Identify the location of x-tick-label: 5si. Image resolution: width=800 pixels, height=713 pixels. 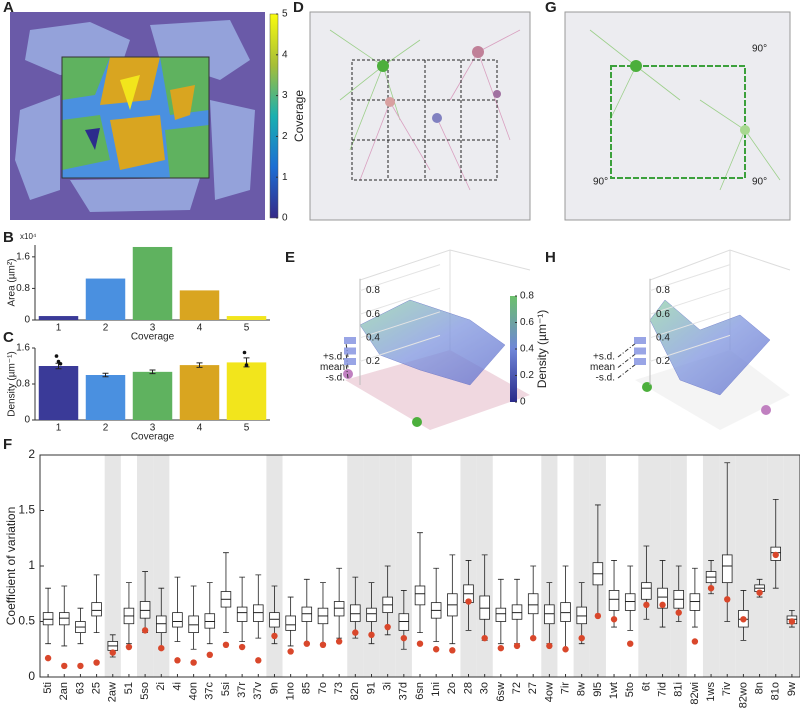
(226, 689).